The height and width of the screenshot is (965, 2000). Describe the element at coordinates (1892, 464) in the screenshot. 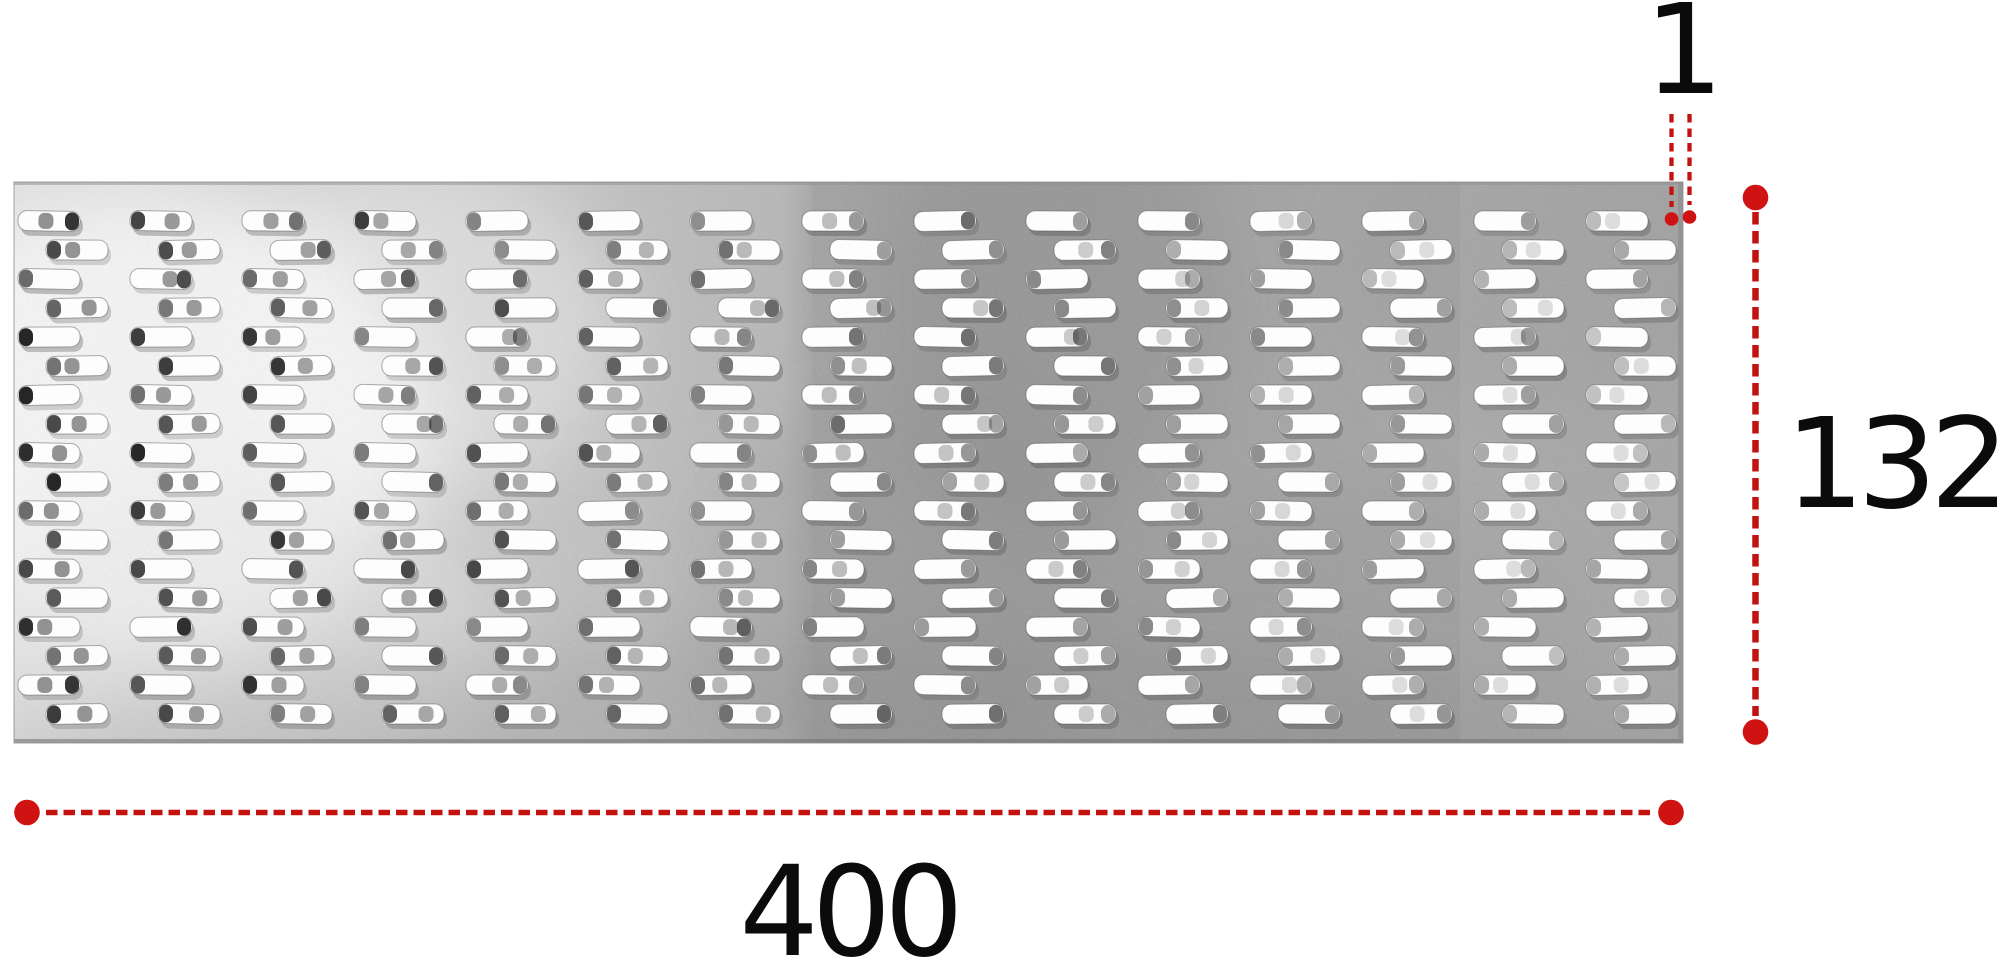

I see `height-dimension-label: 132` at that location.